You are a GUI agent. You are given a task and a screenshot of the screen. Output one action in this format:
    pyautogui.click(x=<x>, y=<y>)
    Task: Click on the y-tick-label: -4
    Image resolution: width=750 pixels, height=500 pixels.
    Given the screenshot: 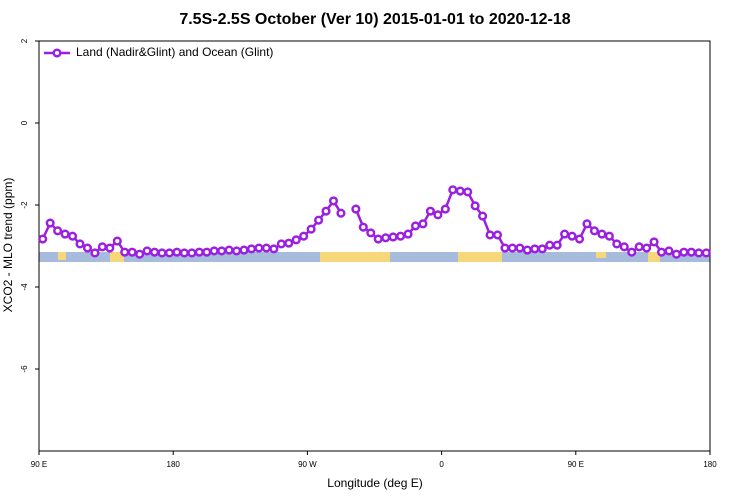 What is the action you would take?
    pyautogui.click(x=24, y=287)
    